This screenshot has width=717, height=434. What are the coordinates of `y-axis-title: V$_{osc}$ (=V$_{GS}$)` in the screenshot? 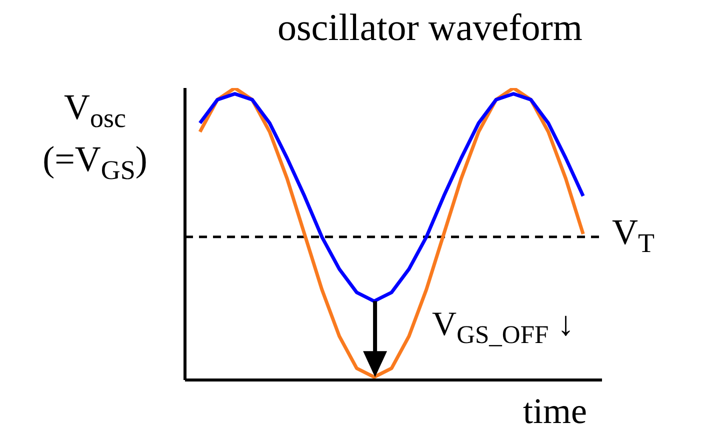 It's located at (95, 136).